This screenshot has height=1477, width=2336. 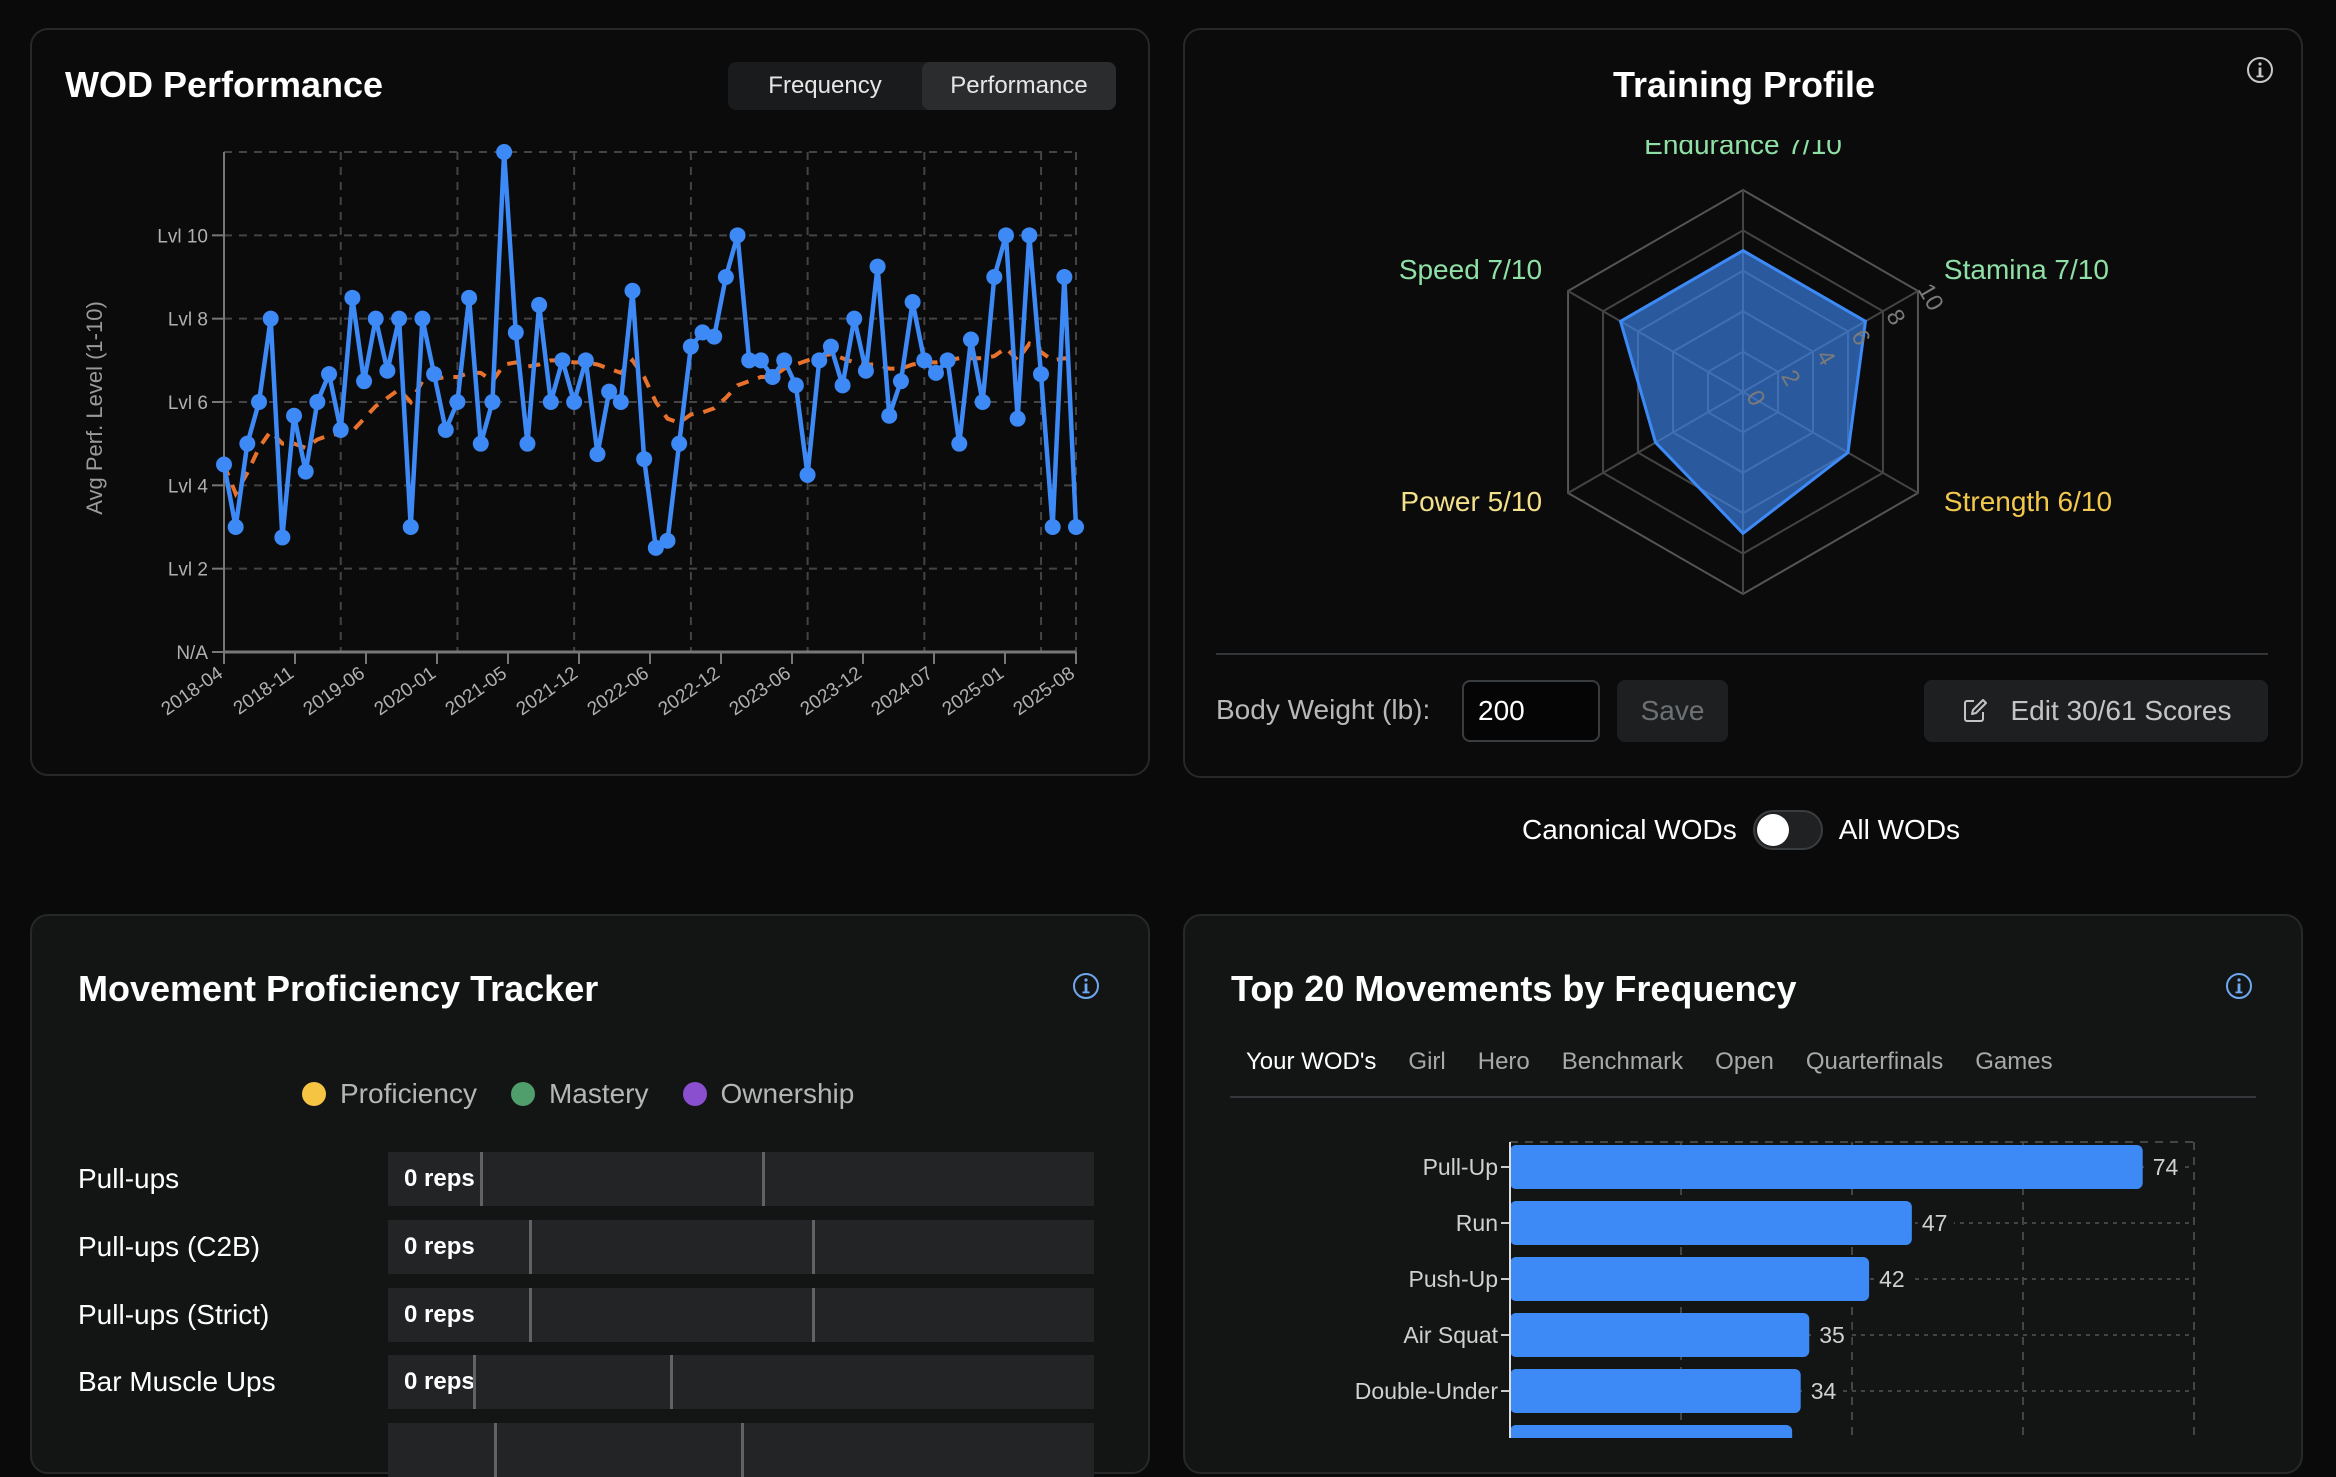 I want to click on radar-axis-label: Endurance 7/10, so click(x=1743, y=150).